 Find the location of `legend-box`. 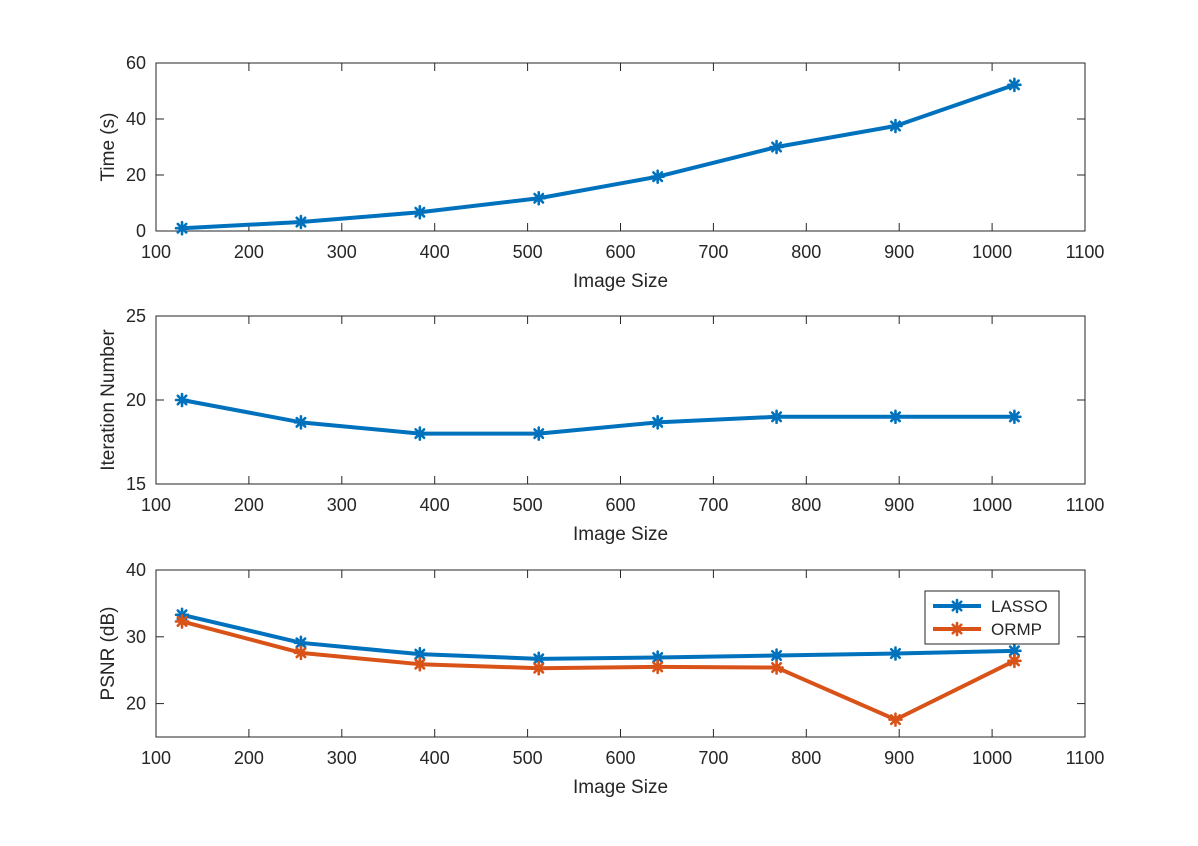

legend-box is located at coordinates (992, 617).